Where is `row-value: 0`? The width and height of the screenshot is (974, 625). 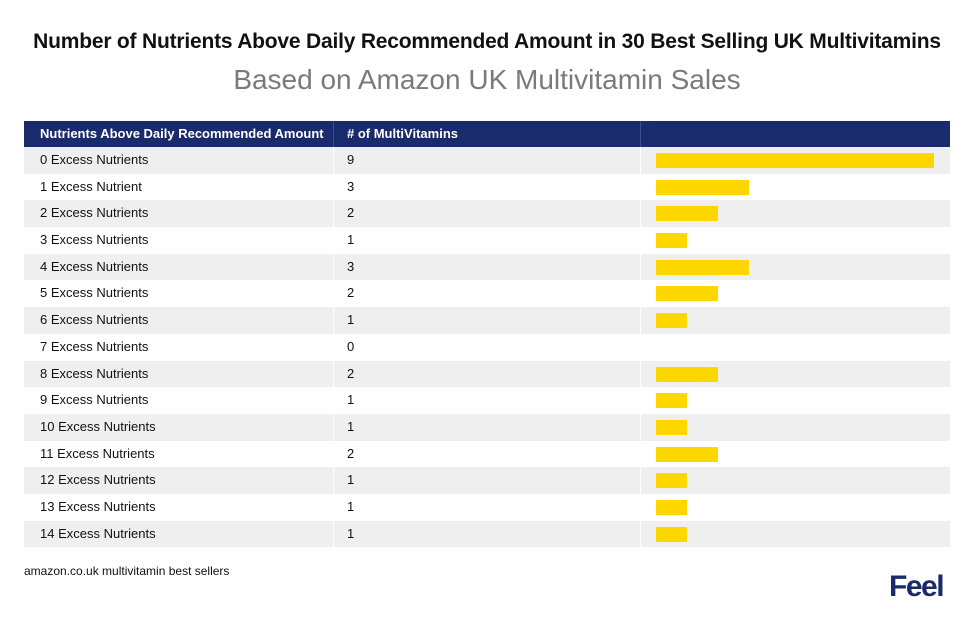
row-value: 0 is located at coordinates (351, 346).